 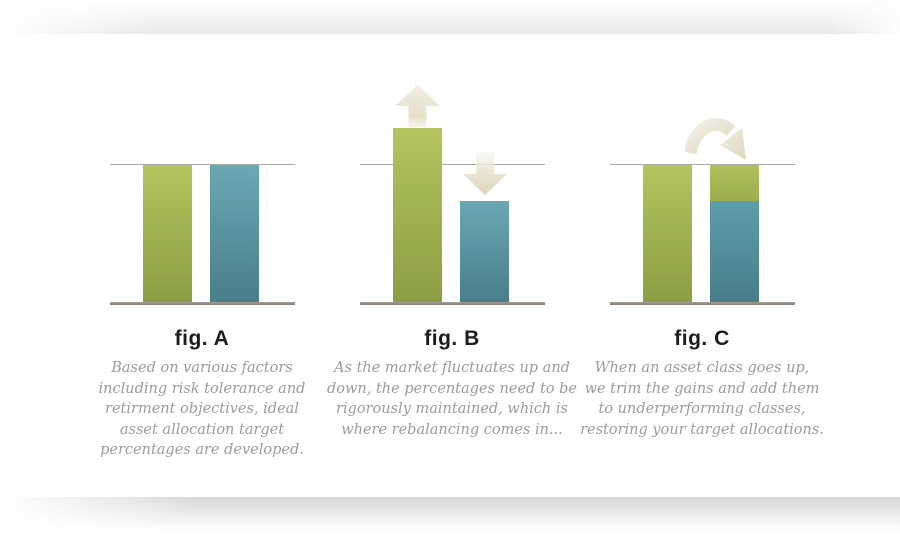 I want to click on caption-line: When an asset class goes up,, so click(x=702, y=368).